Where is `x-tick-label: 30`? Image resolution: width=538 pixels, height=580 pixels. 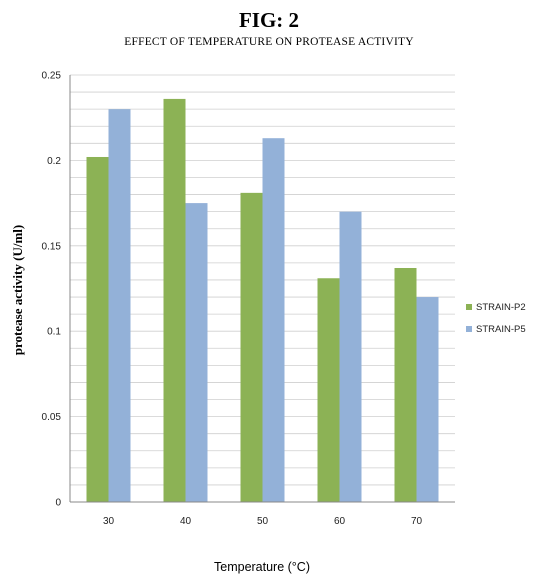
x-tick-label: 30 is located at coordinates (109, 521).